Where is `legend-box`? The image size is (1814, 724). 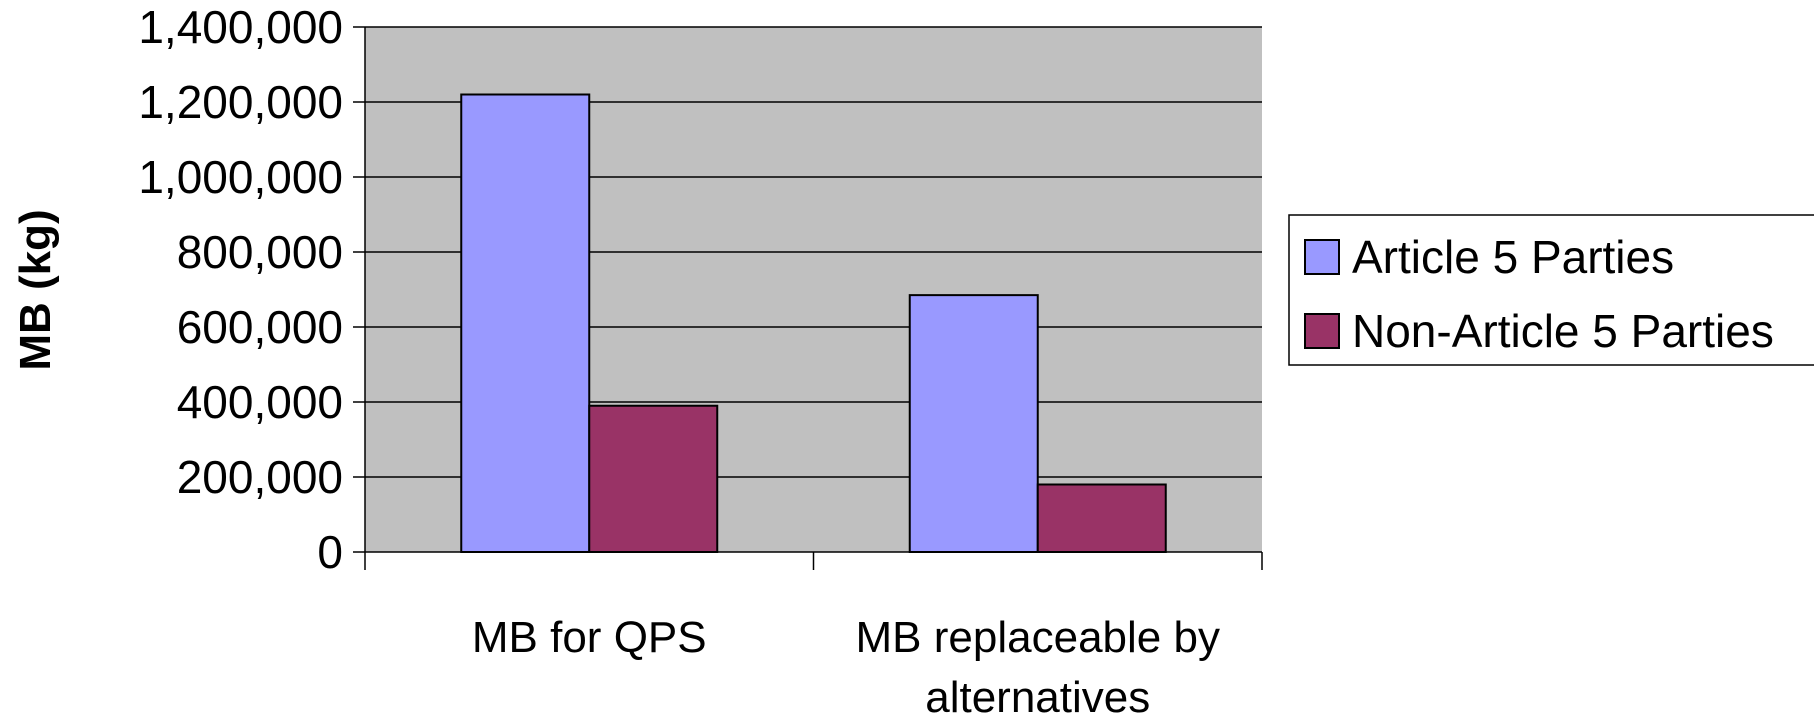 legend-box is located at coordinates (1551, 290).